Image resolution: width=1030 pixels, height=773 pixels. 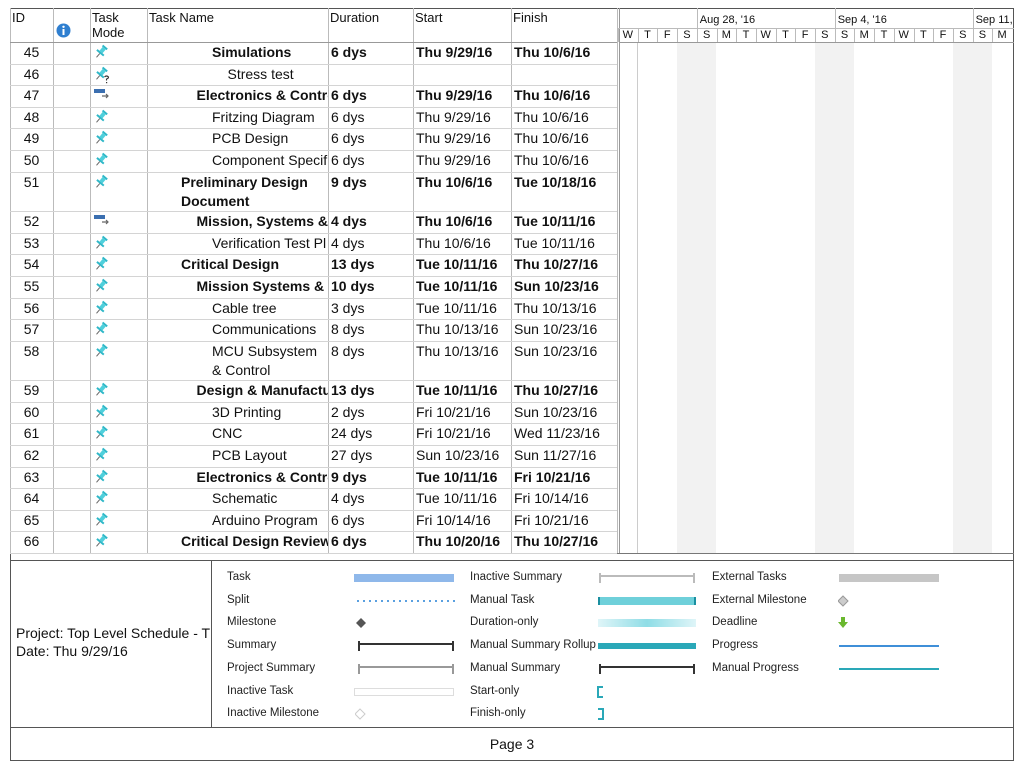 What do you see at coordinates (269, 242) in the screenshot?
I see `task-name: Verification Test Pl` at bounding box center [269, 242].